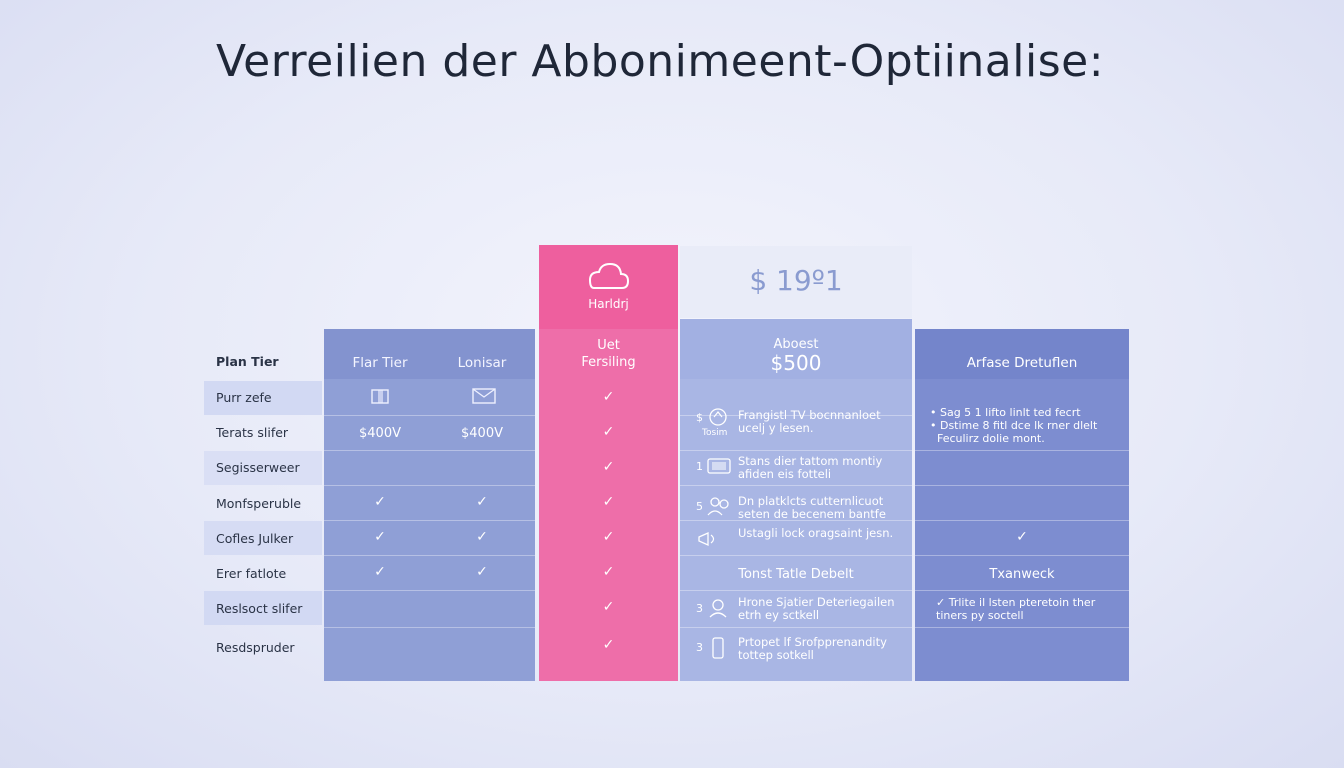  I want to click on megaphone-icon, so click(709, 541).